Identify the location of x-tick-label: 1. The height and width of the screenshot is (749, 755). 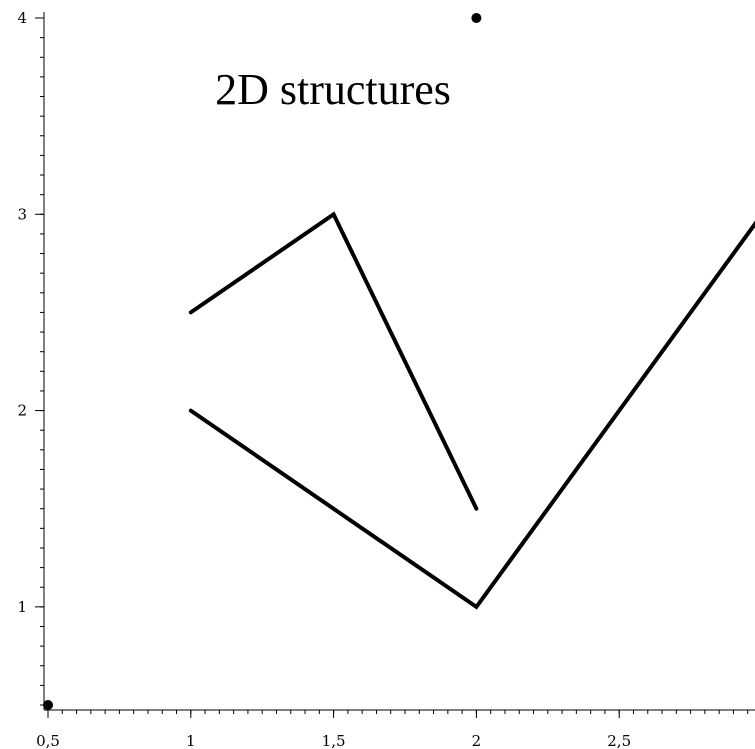
(191, 740).